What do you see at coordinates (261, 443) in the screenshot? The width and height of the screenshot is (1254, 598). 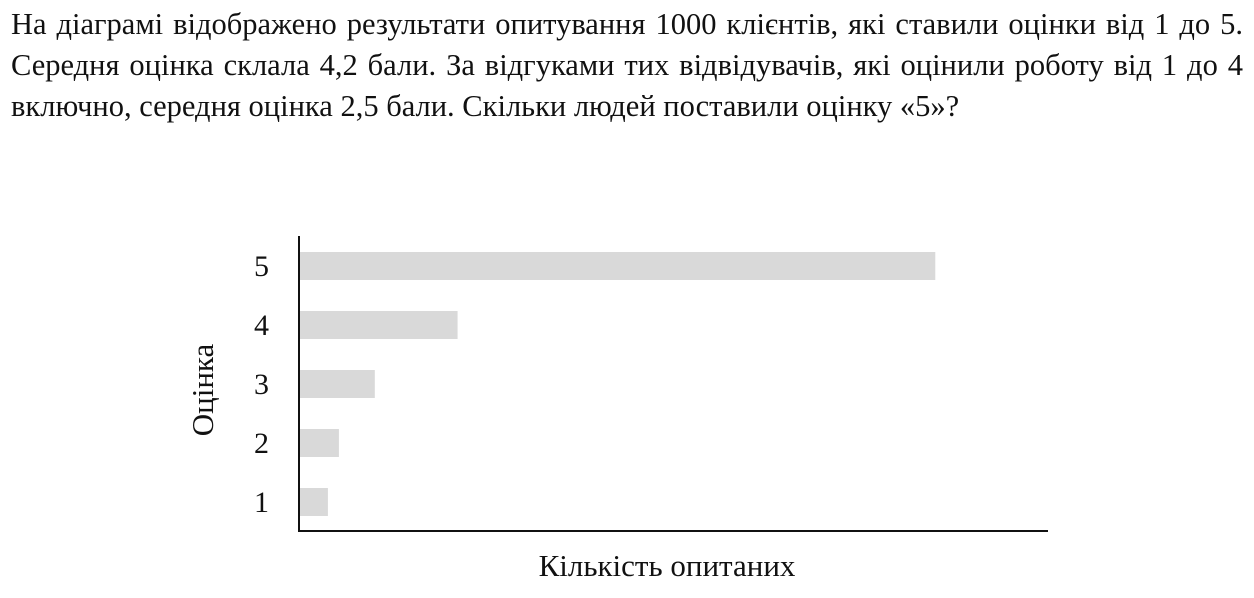 I see `y-tick-label-2: 2` at bounding box center [261, 443].